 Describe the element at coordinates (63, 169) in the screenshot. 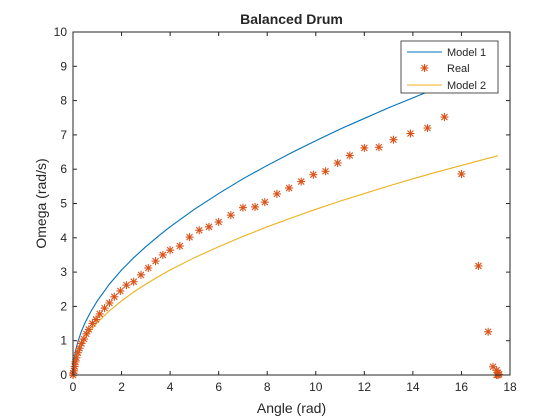

I see `y-tick-label: 6` at that location.